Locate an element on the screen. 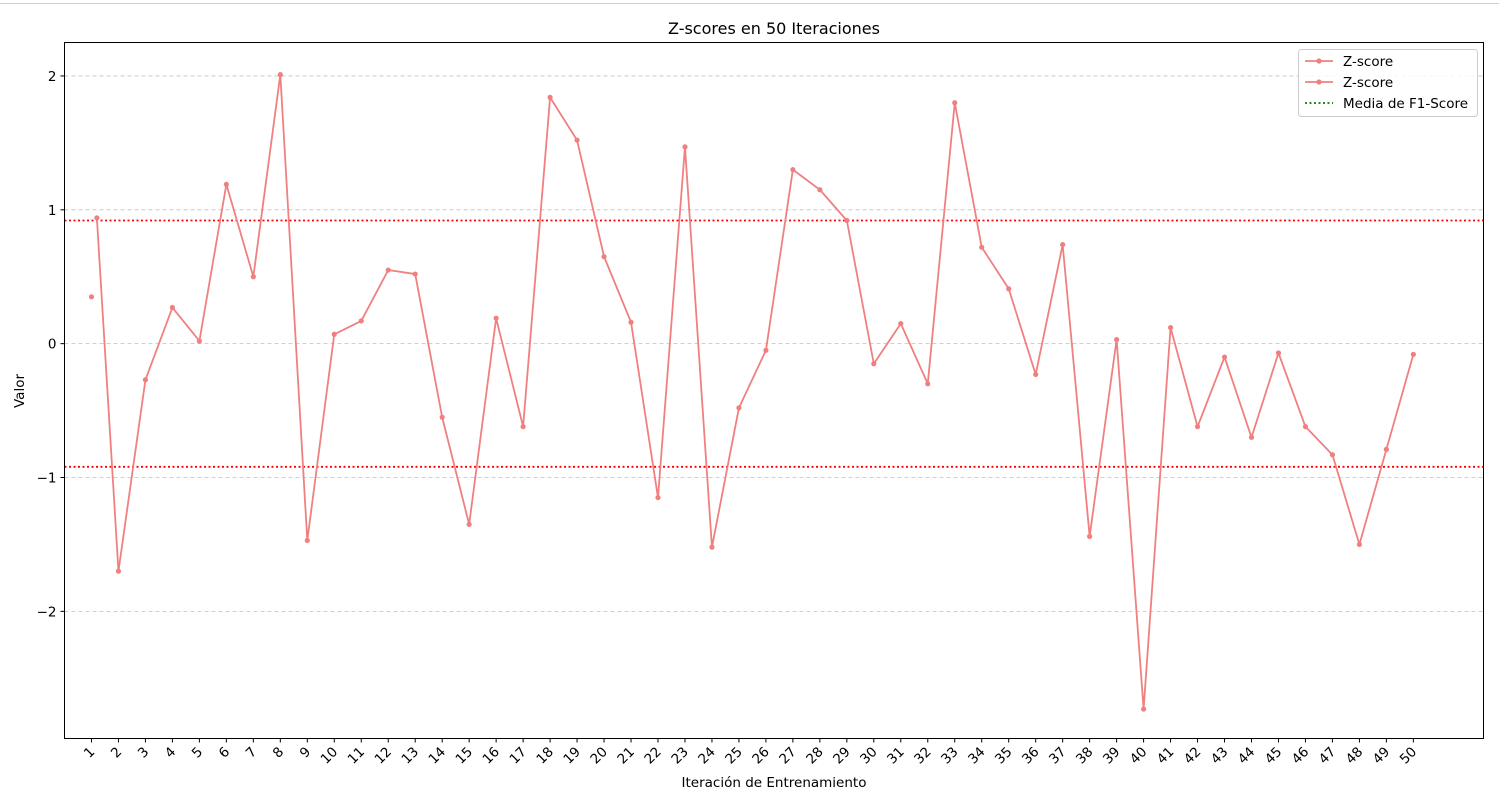 The image size is (1499, 805). y-tick-label: 2 is located at coordinates (52, 77).